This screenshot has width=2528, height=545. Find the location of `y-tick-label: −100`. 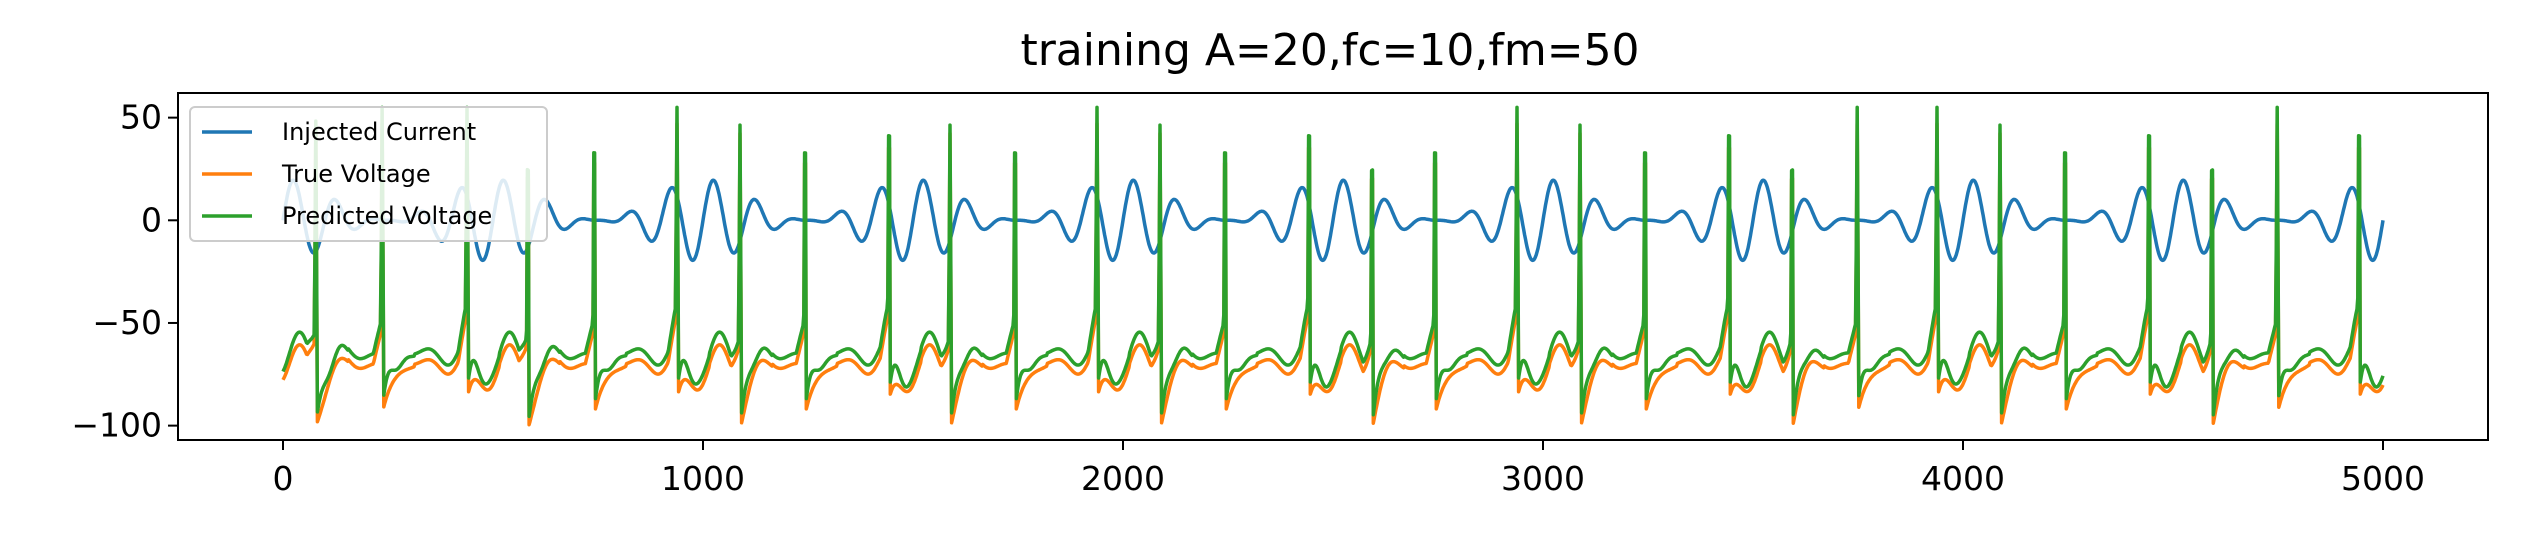

y-tick-label: −100 is located at coordinates (116, 425).